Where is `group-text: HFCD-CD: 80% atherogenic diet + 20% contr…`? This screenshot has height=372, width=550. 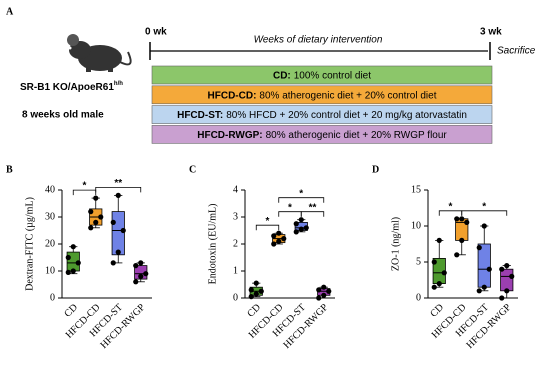 group-text: HFCD-CD: 80% atherogenic diet + 20% contr… is located at coordinates (322, 95).